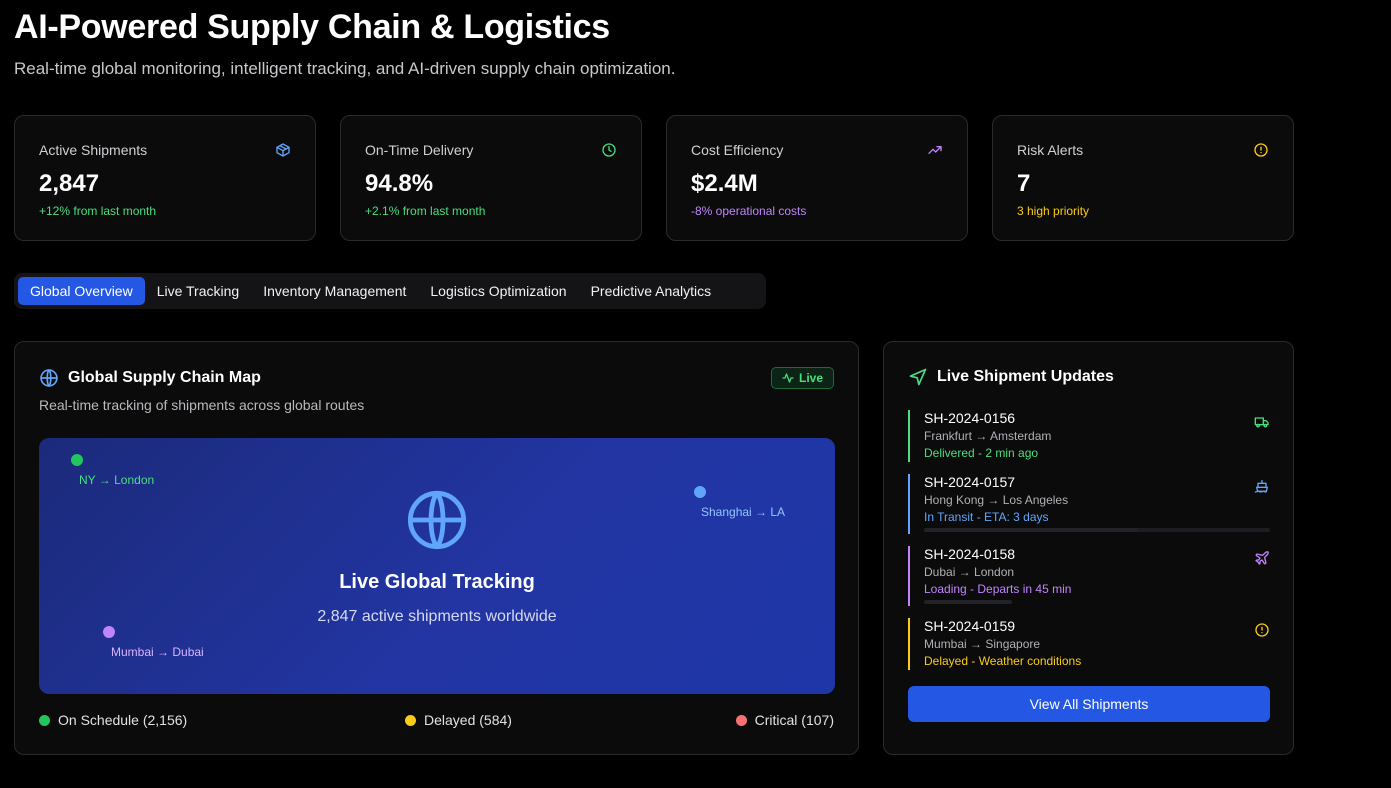 The width and height of the screenshot is (1391, 788). What do you see at coordinates (93, 150) in the screenshot?
I see `stat-label: Active Shipments` at bounding box center [93, 150].